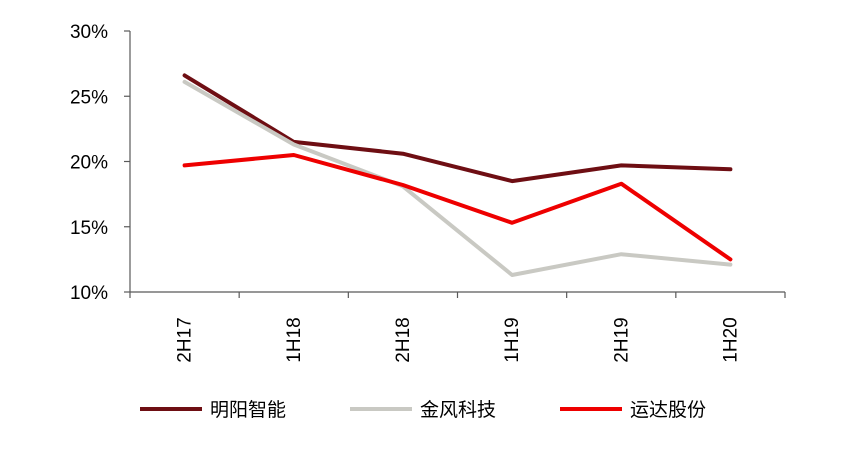 The width and height of the screenshot is (860, 451). What do you see at coordinates (89, 293) in the screenshot?
I see `y-tick-label: 10%` at bounding box center [89, 293].